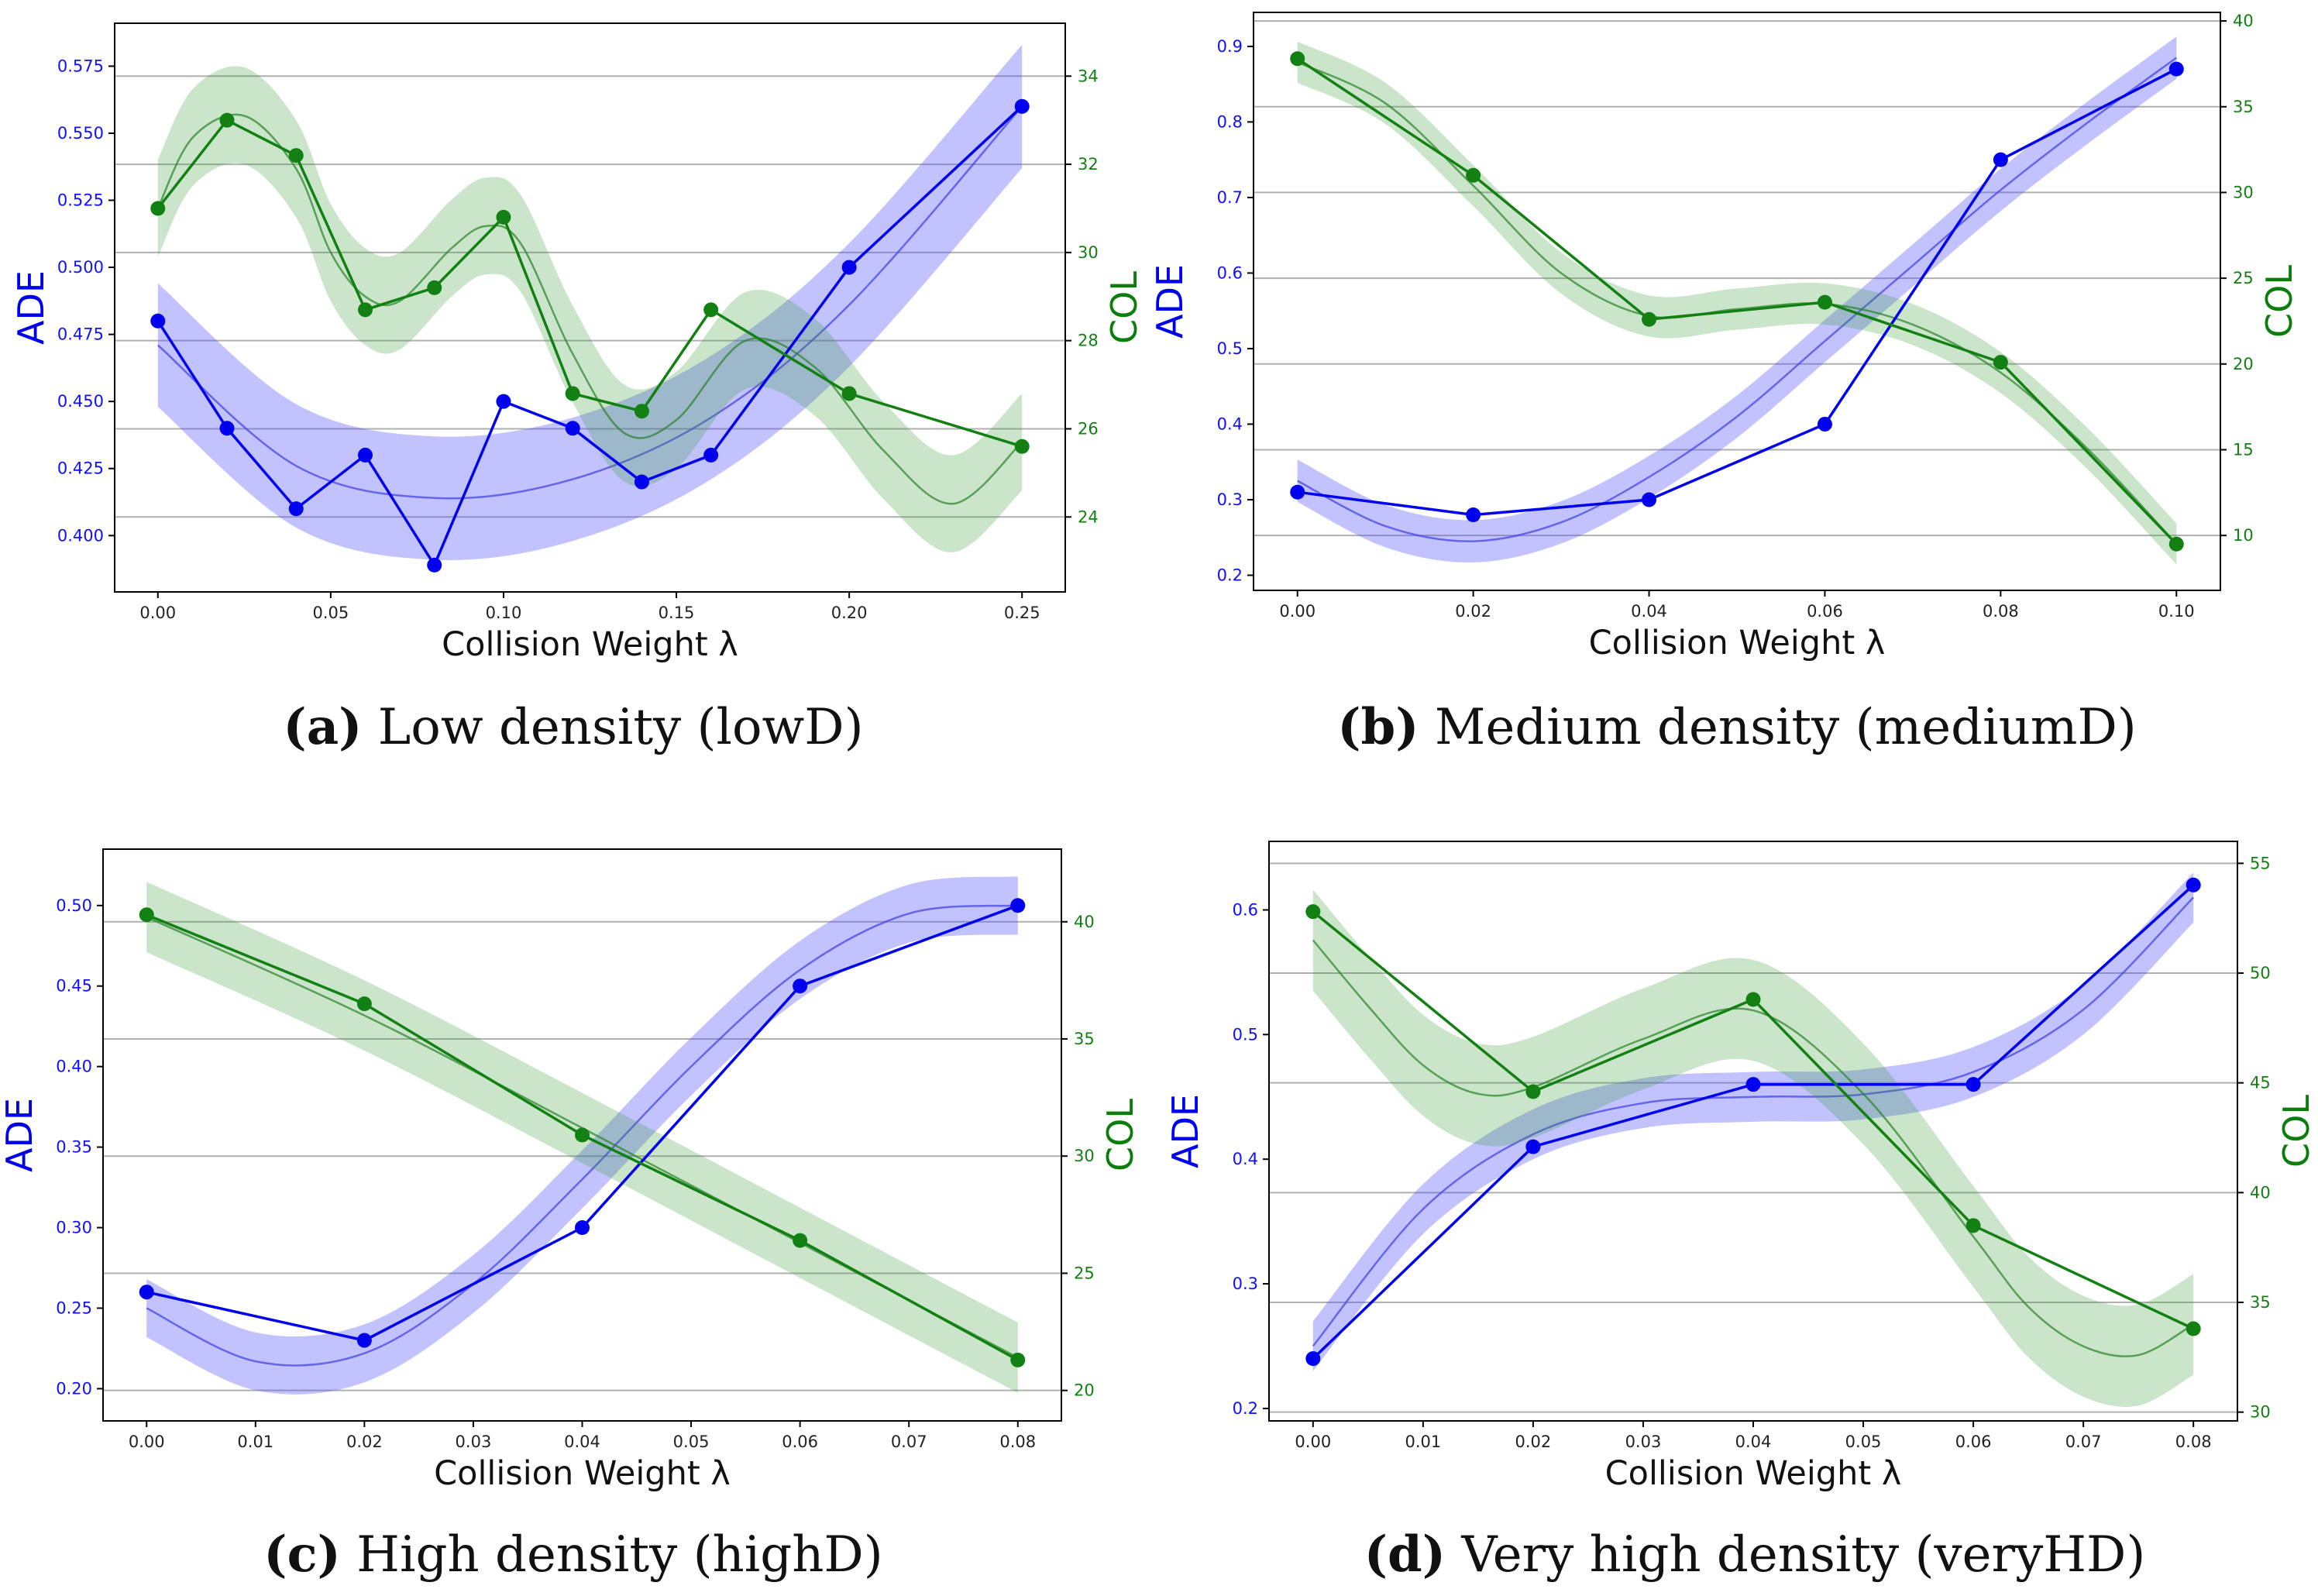  What do you see at coordinates (1088, 341) in the screenshot?
I see `y-right-tick-label: 28` at bounding box center [1088, 341].